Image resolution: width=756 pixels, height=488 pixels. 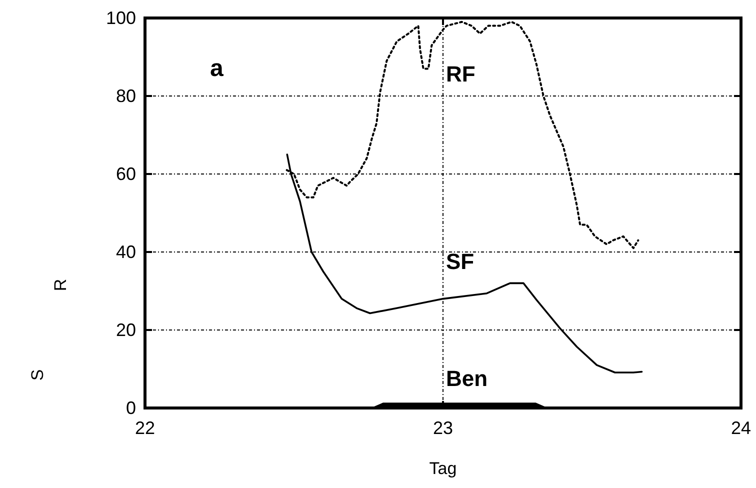 What do you see at coordinates (443, 428) in the screenshot?
I see `x-tick-label: 23` at bounding box center [443, 428].